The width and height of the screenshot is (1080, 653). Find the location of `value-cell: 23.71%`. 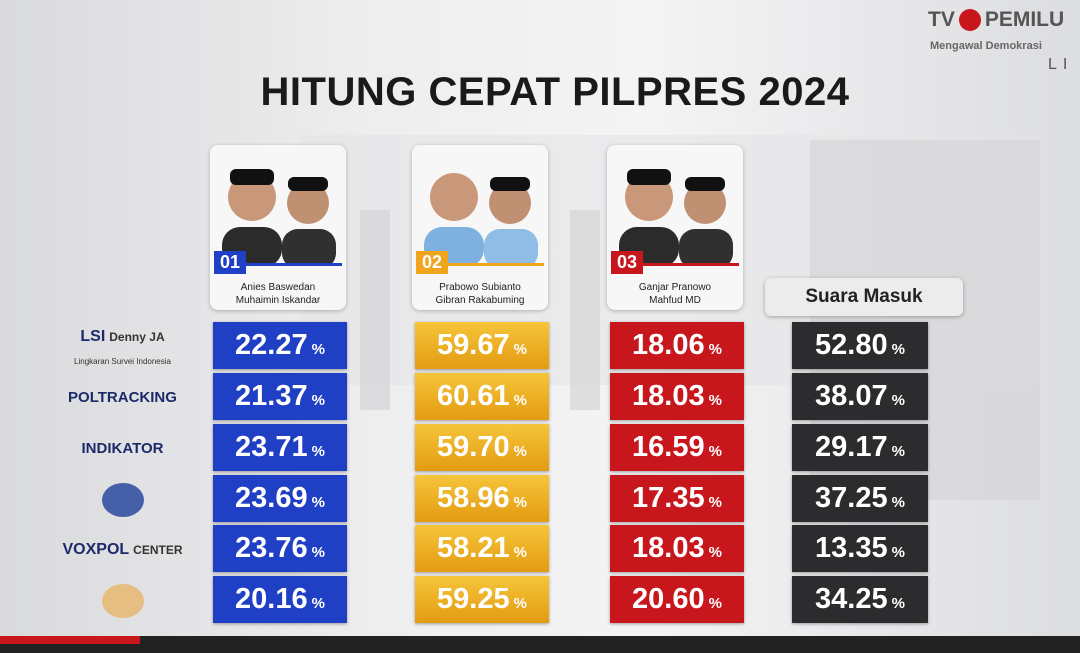

value-cell: 23.71% is located at coordinates (280, 447).